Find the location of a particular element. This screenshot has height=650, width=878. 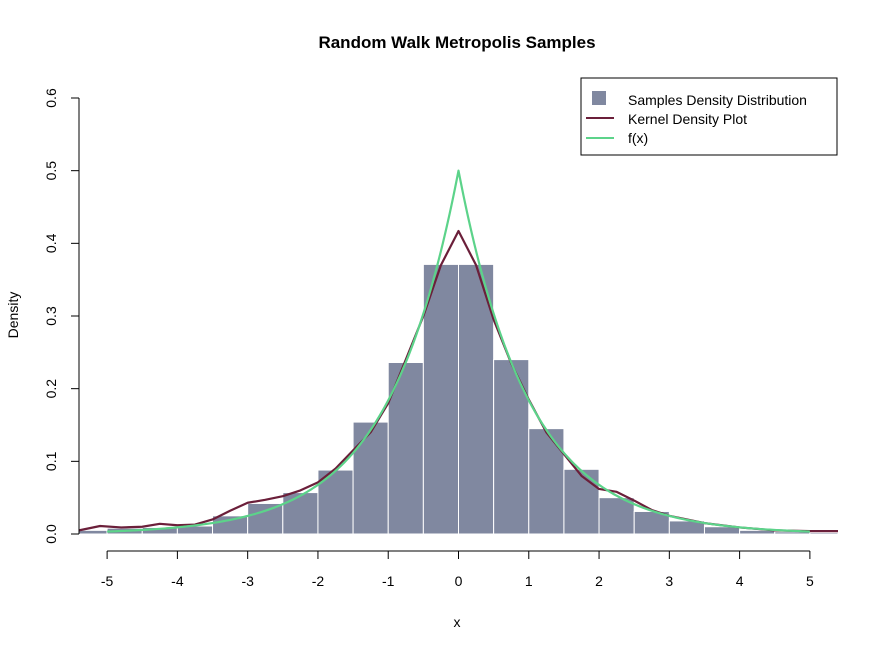

y-tick-label: 0.2 is located at coordinates (51, 389).